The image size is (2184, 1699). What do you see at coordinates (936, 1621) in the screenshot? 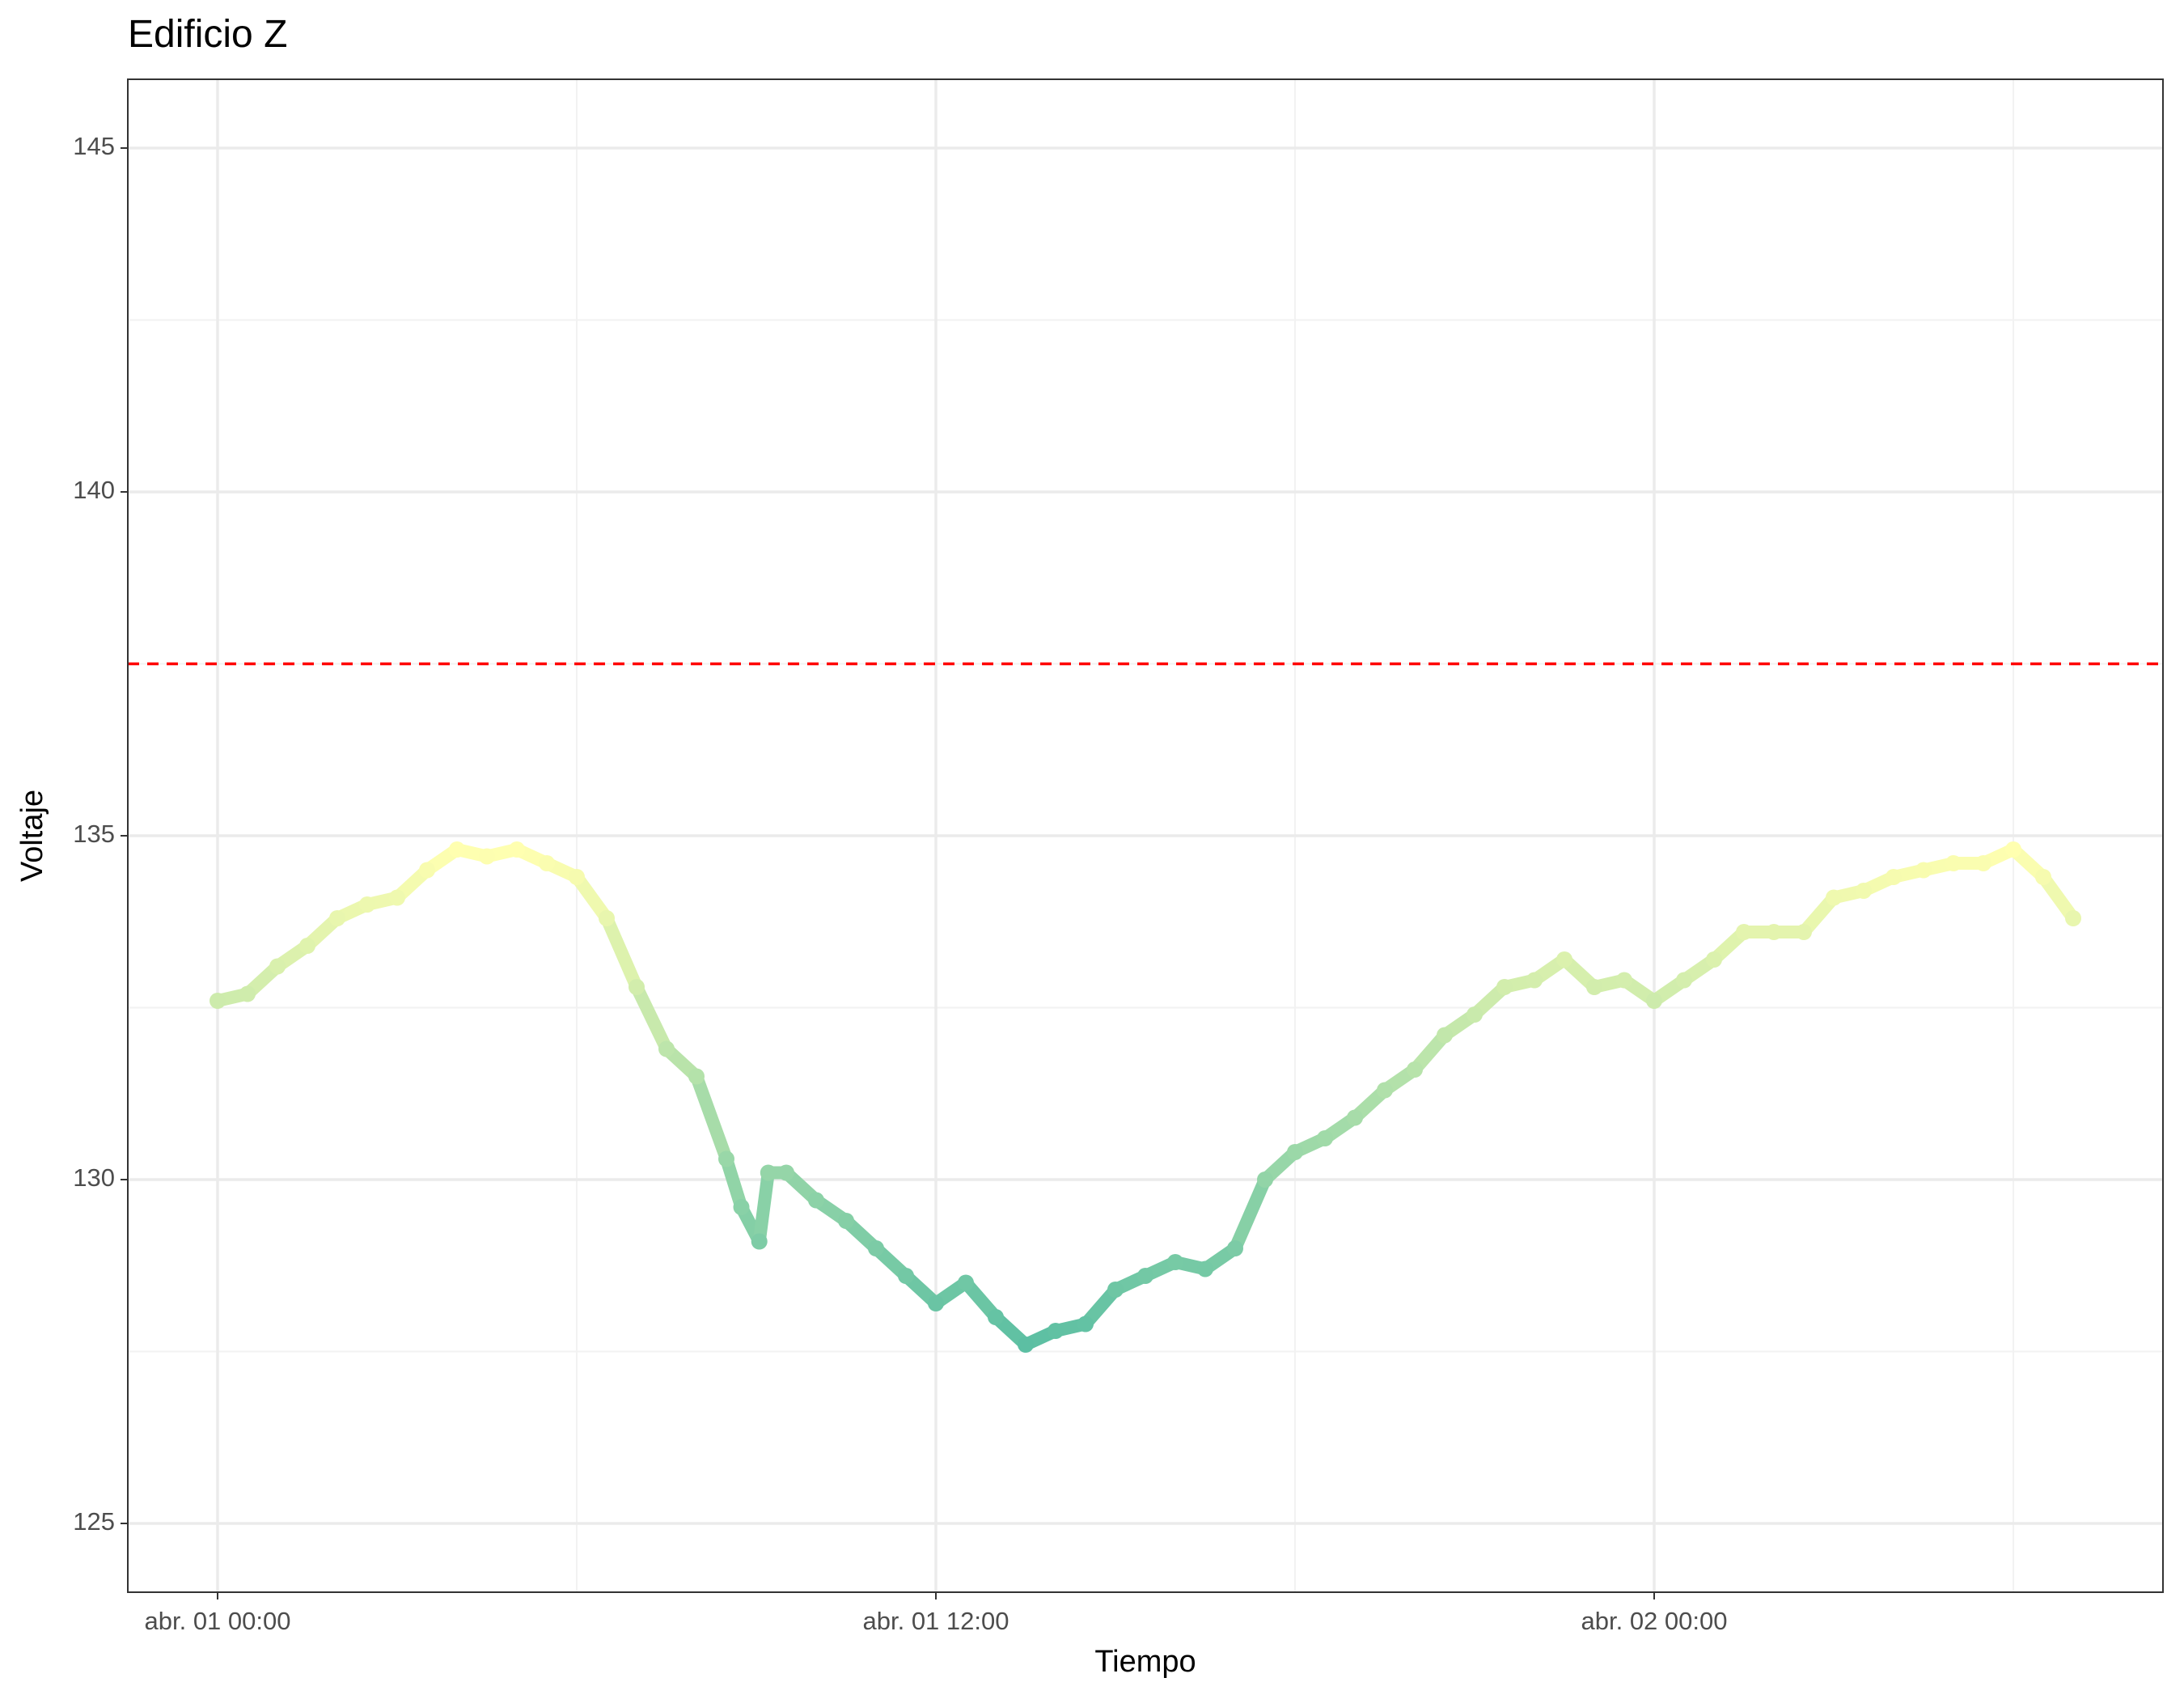
I see `x-tick-label: abr. 01 12:00` at bounding box center [936, 1621].